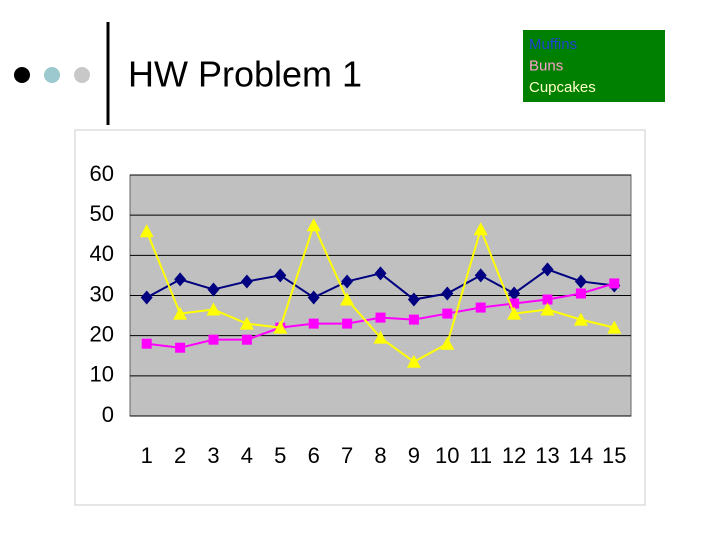 This screenshot has width=720, height=545. I want to click on legend-entry: Buns, so click(546, 65).